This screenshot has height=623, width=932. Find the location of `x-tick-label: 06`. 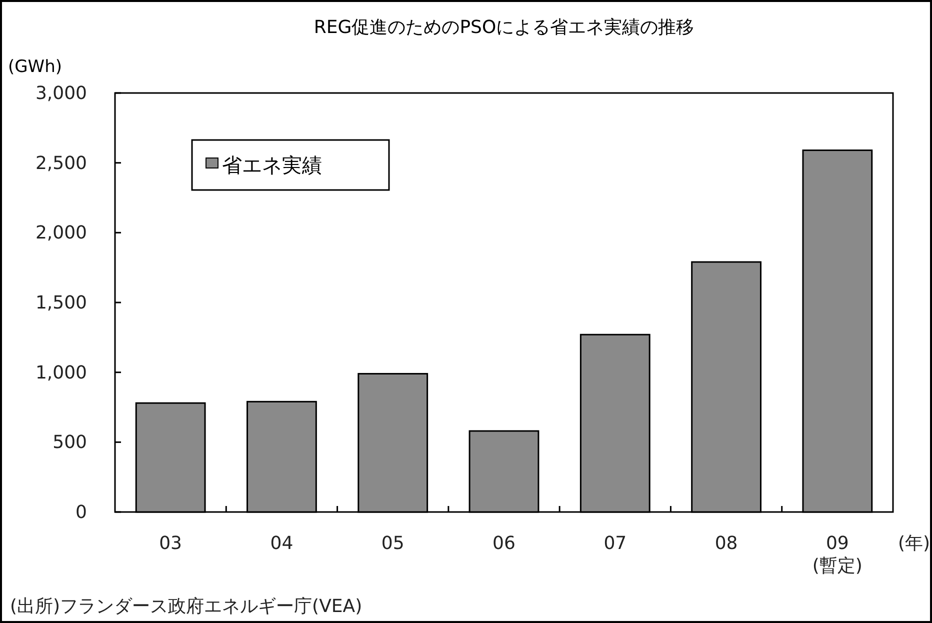

x-tick-label: 06 is located at coordinates (504, 543).